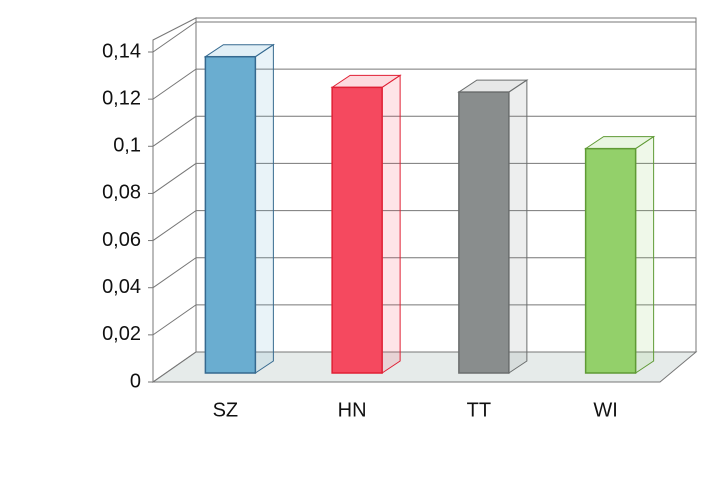 The height and width of the screenshot is (479, 714). What do you see at coordinates (352, 410) in the screenshot?
I see `x-tick-label: HN` at bounding box center [352, 410].